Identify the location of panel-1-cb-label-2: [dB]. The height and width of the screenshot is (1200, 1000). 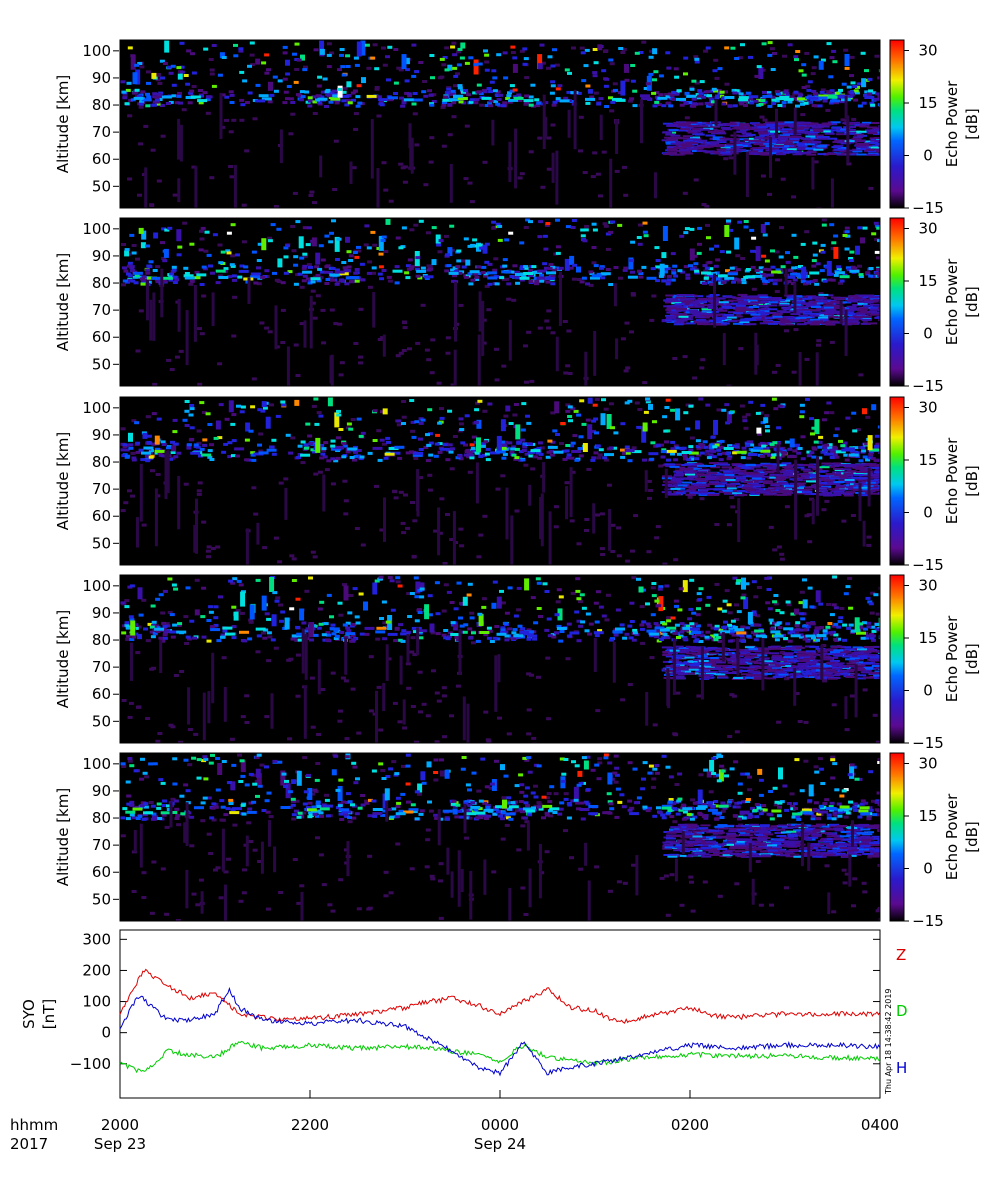
(972, 124).